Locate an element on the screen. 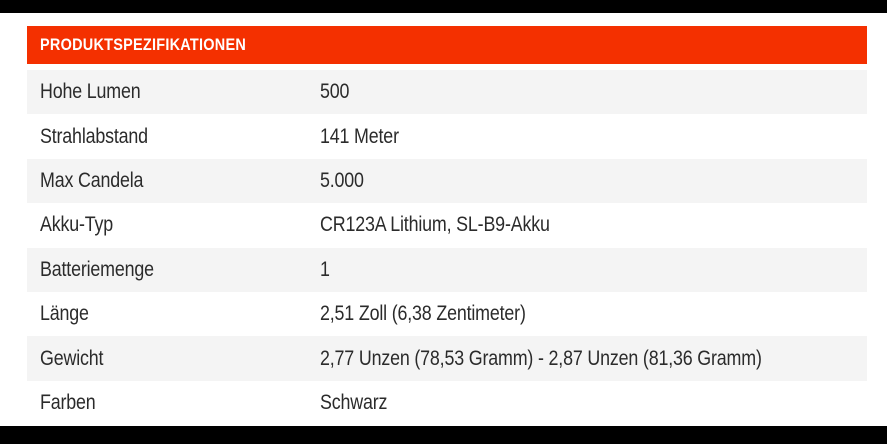 This screenshot has height=444, width=887. specs-header: PRODUKTSPEZIFIKATIONEN is located at coordinates (447, 45).